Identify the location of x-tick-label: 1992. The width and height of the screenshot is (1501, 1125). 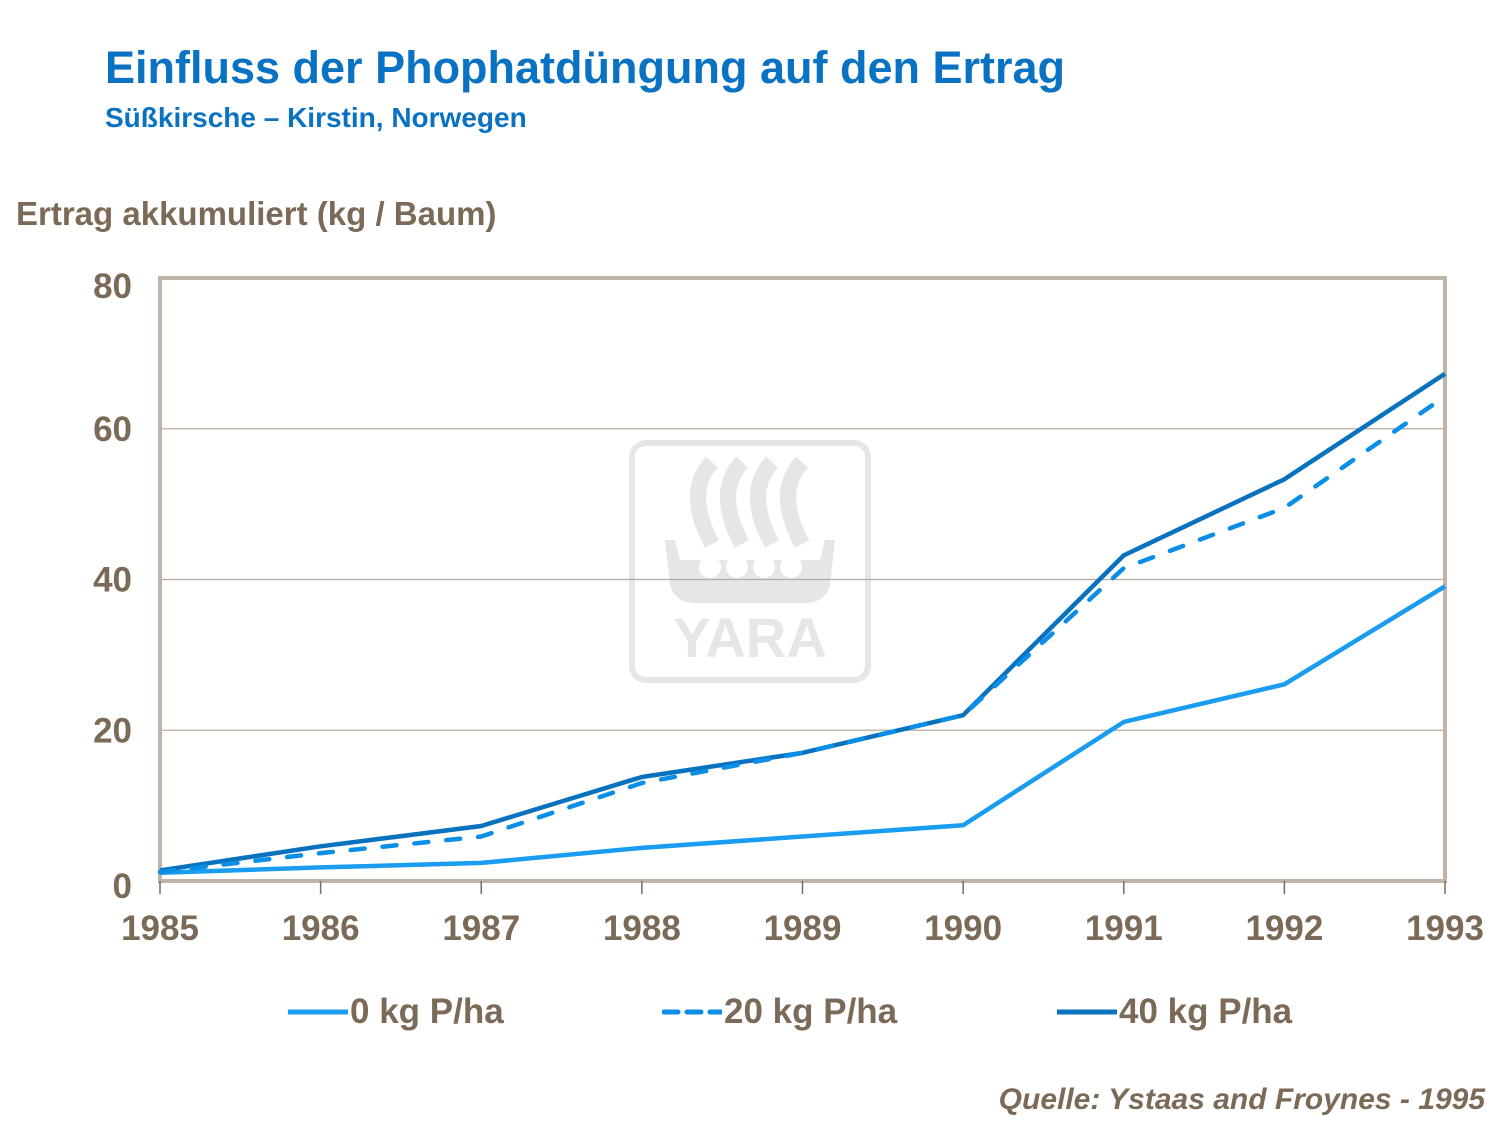
(1284, 928).